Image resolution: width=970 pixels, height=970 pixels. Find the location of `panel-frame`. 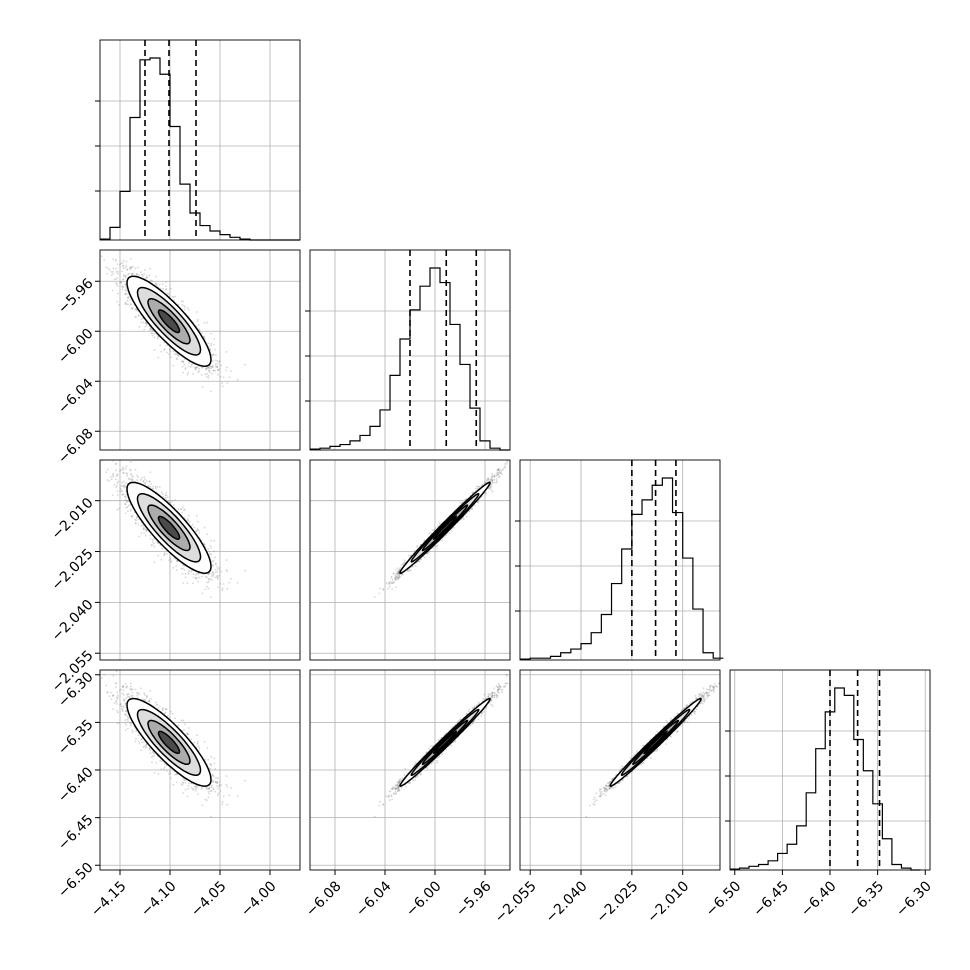

panel-frame is located at coordinates (200, 140).